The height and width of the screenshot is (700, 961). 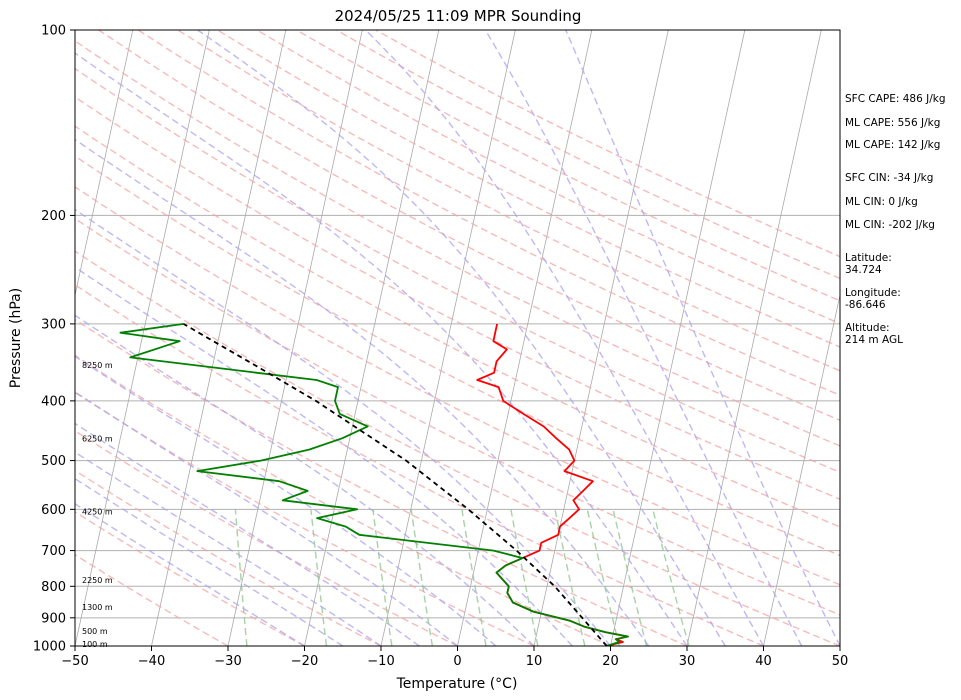 What do you see at coordinates (97, 505) in the screenshot?
I see `altitude-labels: 8250 m 6250 m 4250 m 2250 m 1300 m 500 m 100 m` at bounding box center [97, 505].